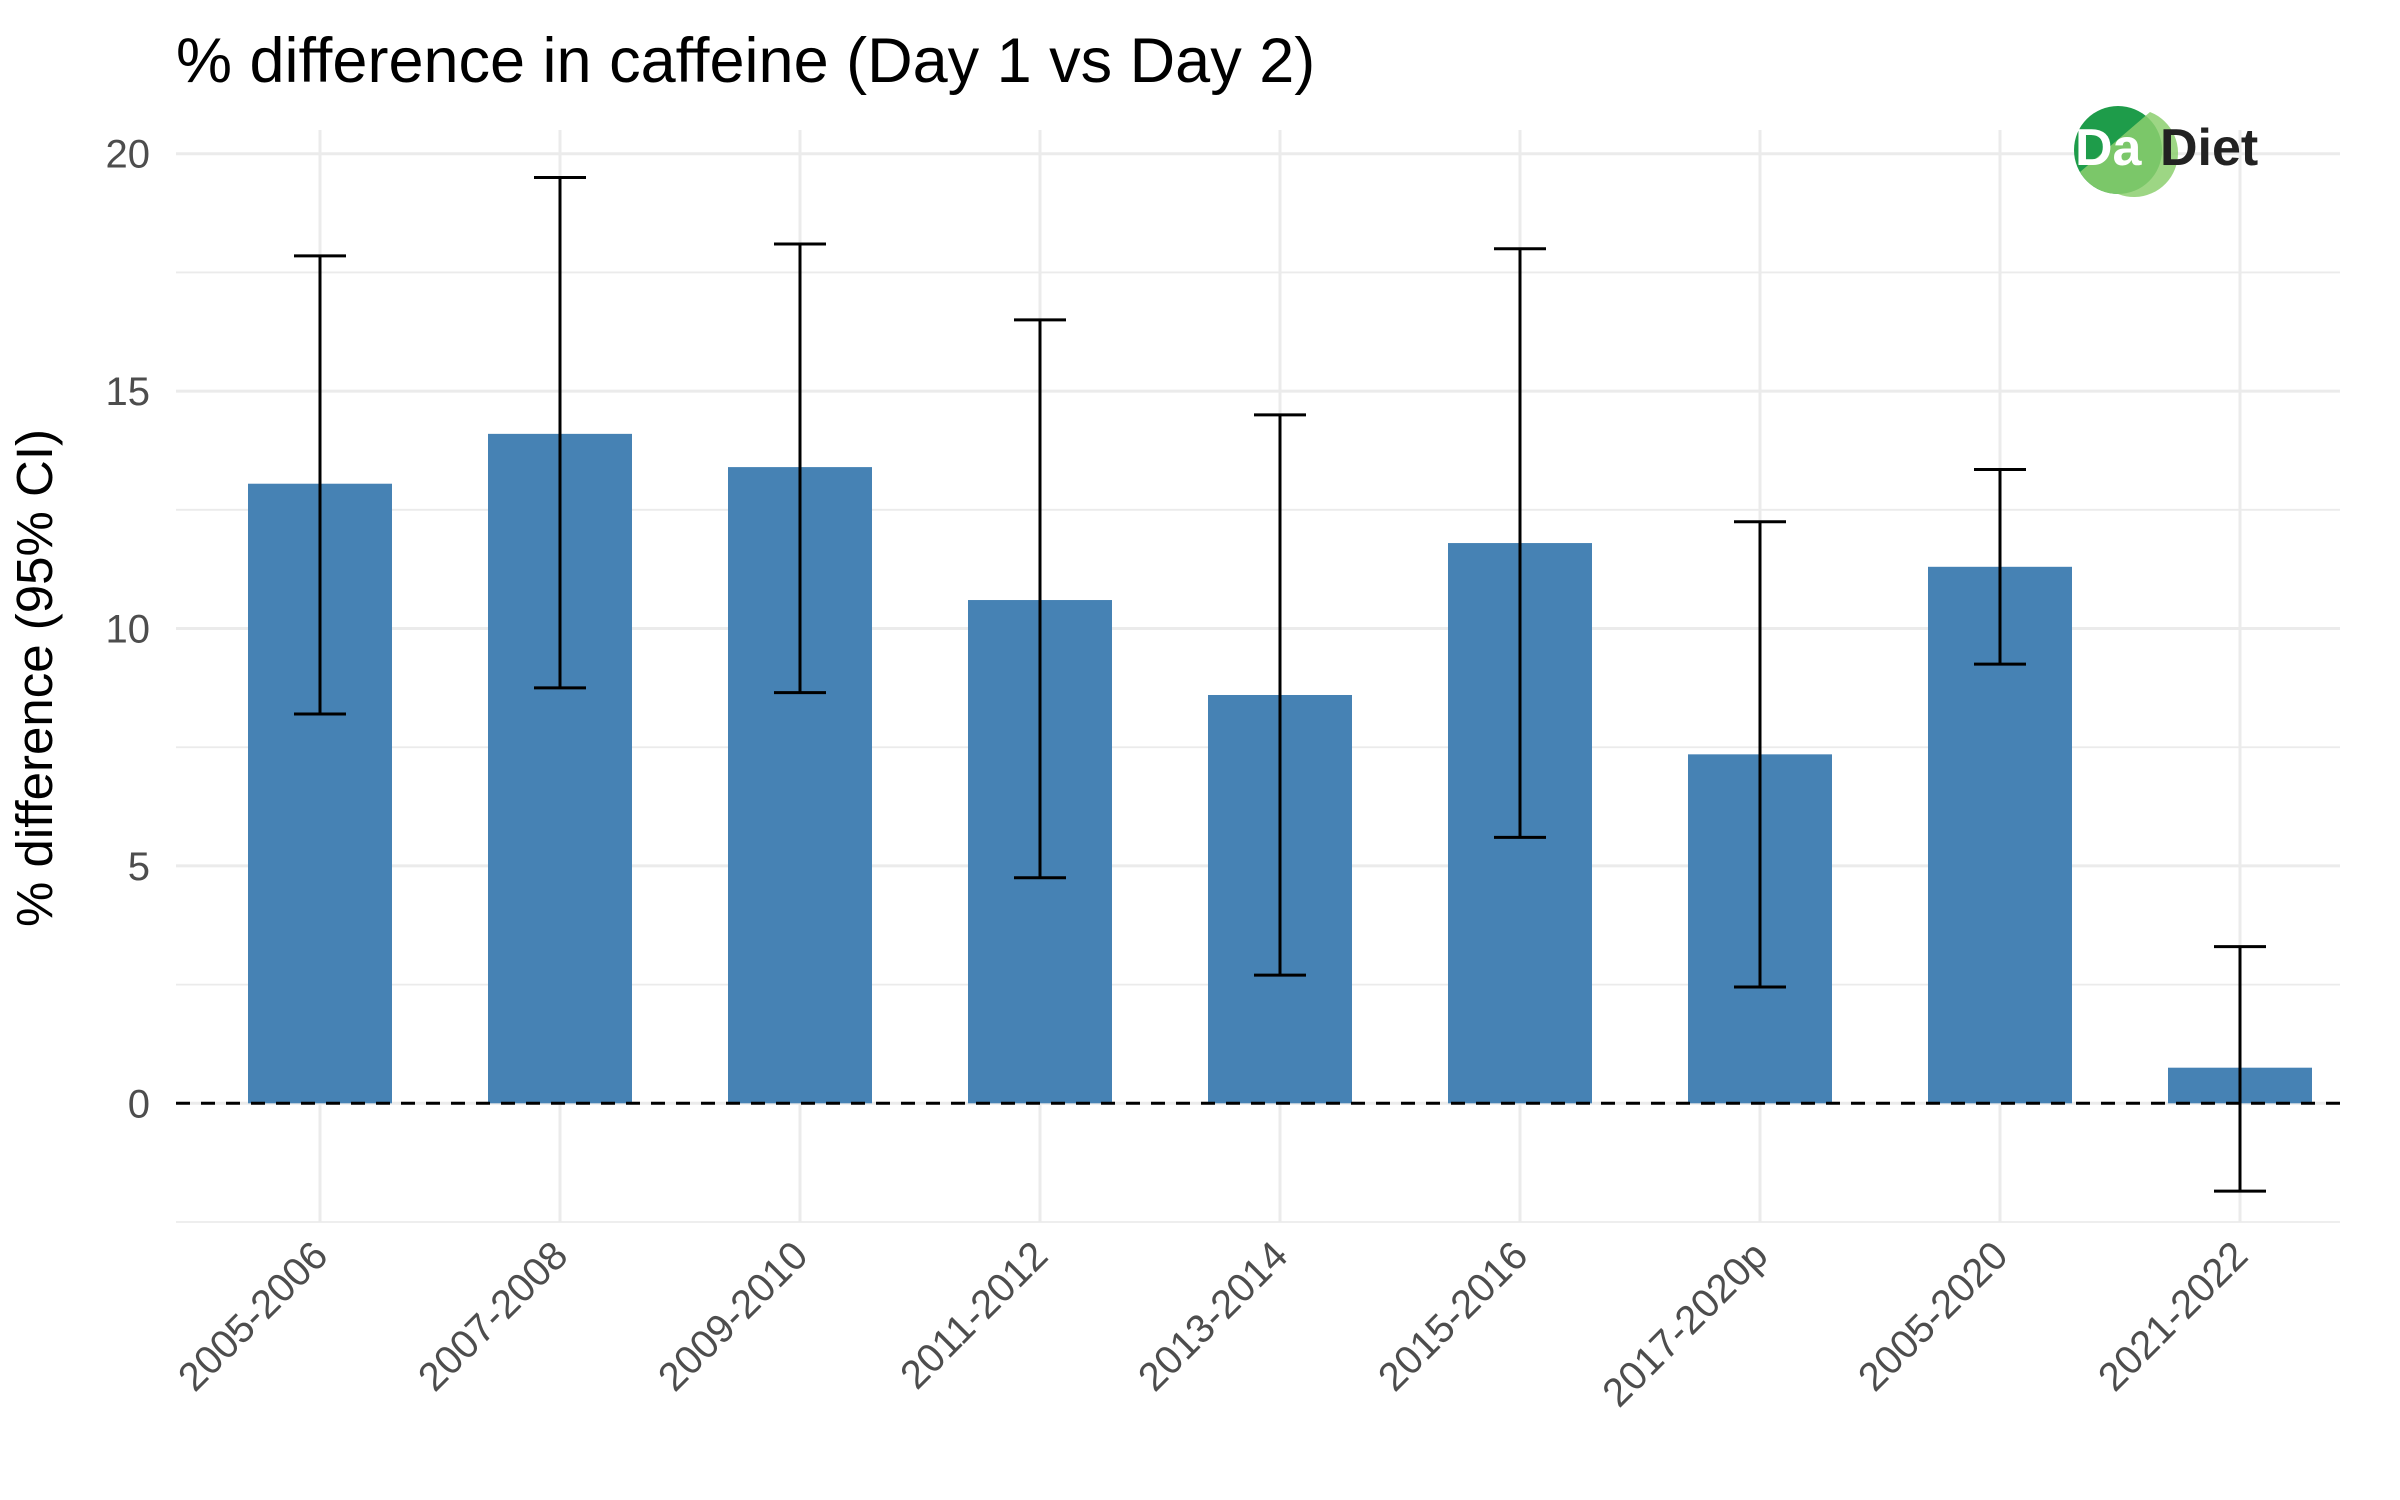 This screenshot has width=2400, height=1500. Describe the element at coordinates (1685, 1324) in the screenshot. I see `x-tick-label: 2017-2020p` at that location.